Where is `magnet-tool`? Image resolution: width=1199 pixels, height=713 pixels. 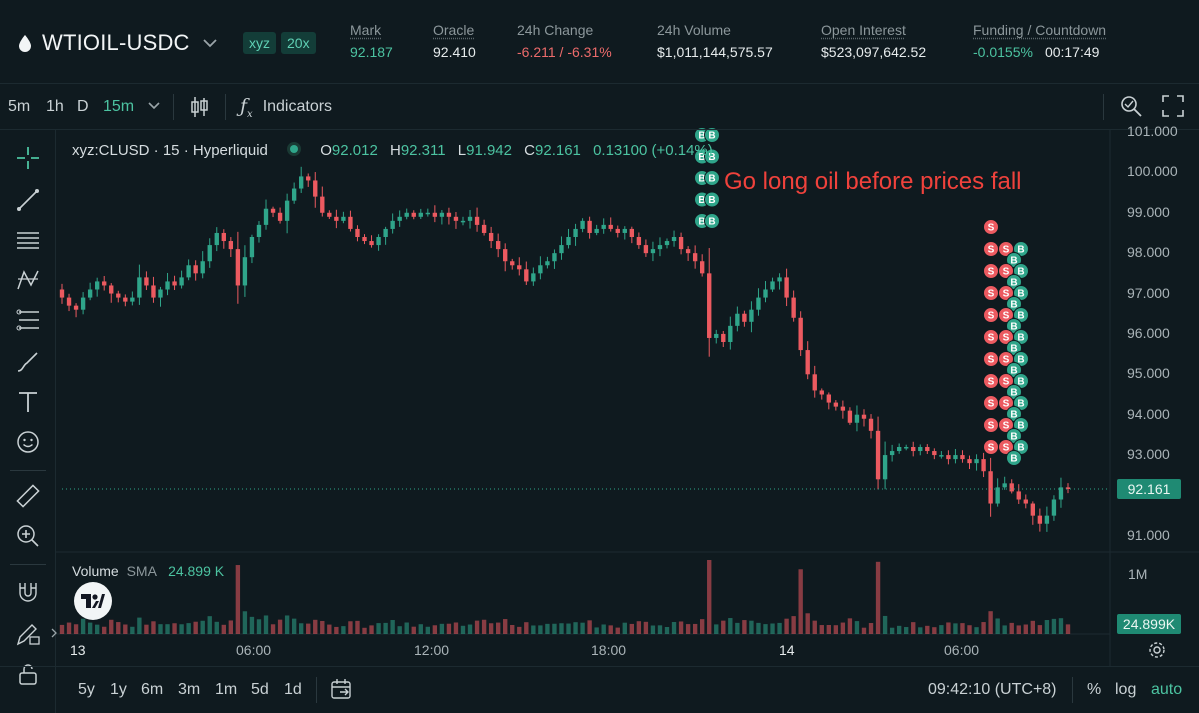 magnet-tool is located at coordinates (28, 592).